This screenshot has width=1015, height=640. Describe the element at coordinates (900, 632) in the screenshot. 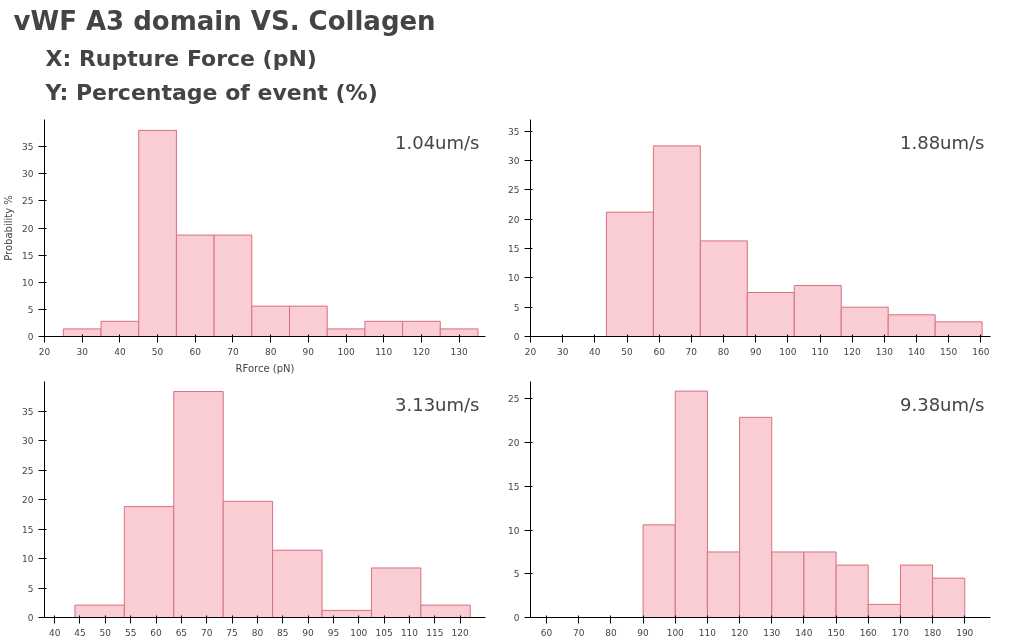

I see `x-tick-label: 170` at that location.